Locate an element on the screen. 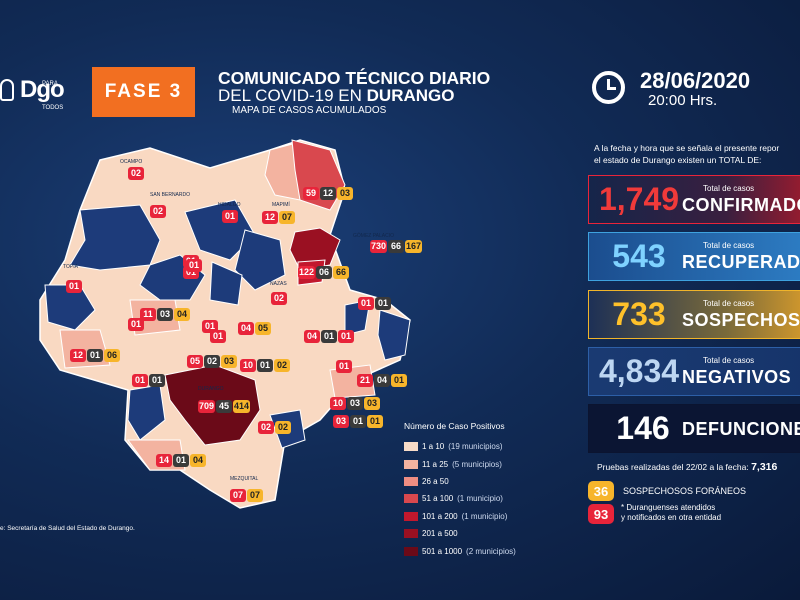 Image resolution: width=800 pixels, height=600 pixels. map-case-cluster: 709 45 414 is located at coordinates (224, 406).